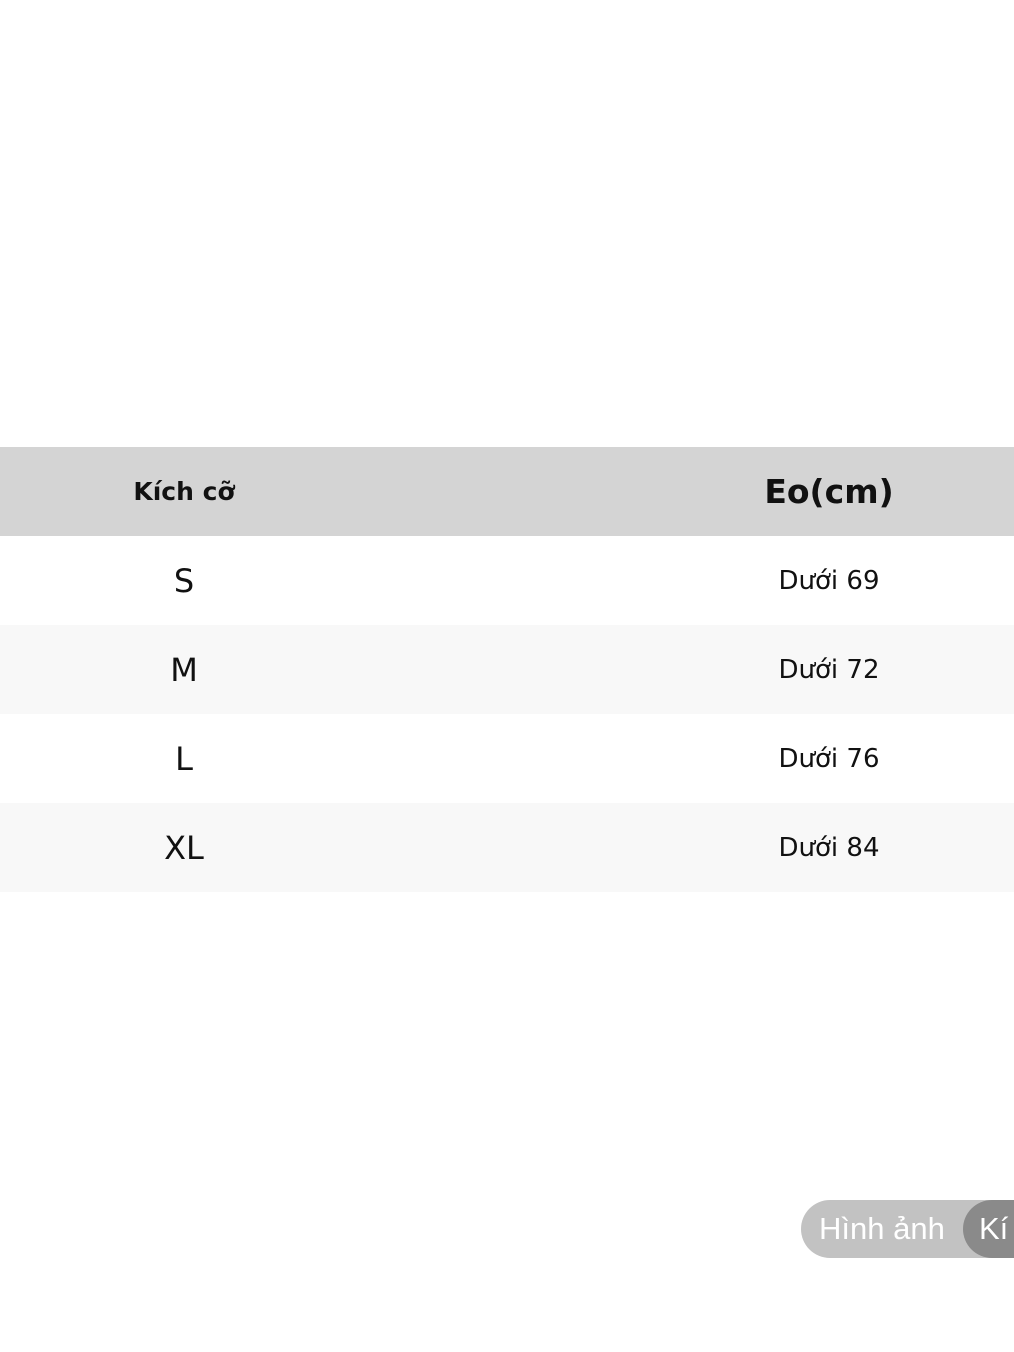 The image size is (1014, 1352). What do you see at coordinates (829, 847) in the screenshot?
I see `waist-cell: Dưới 84` at bounding box center [829, 847].